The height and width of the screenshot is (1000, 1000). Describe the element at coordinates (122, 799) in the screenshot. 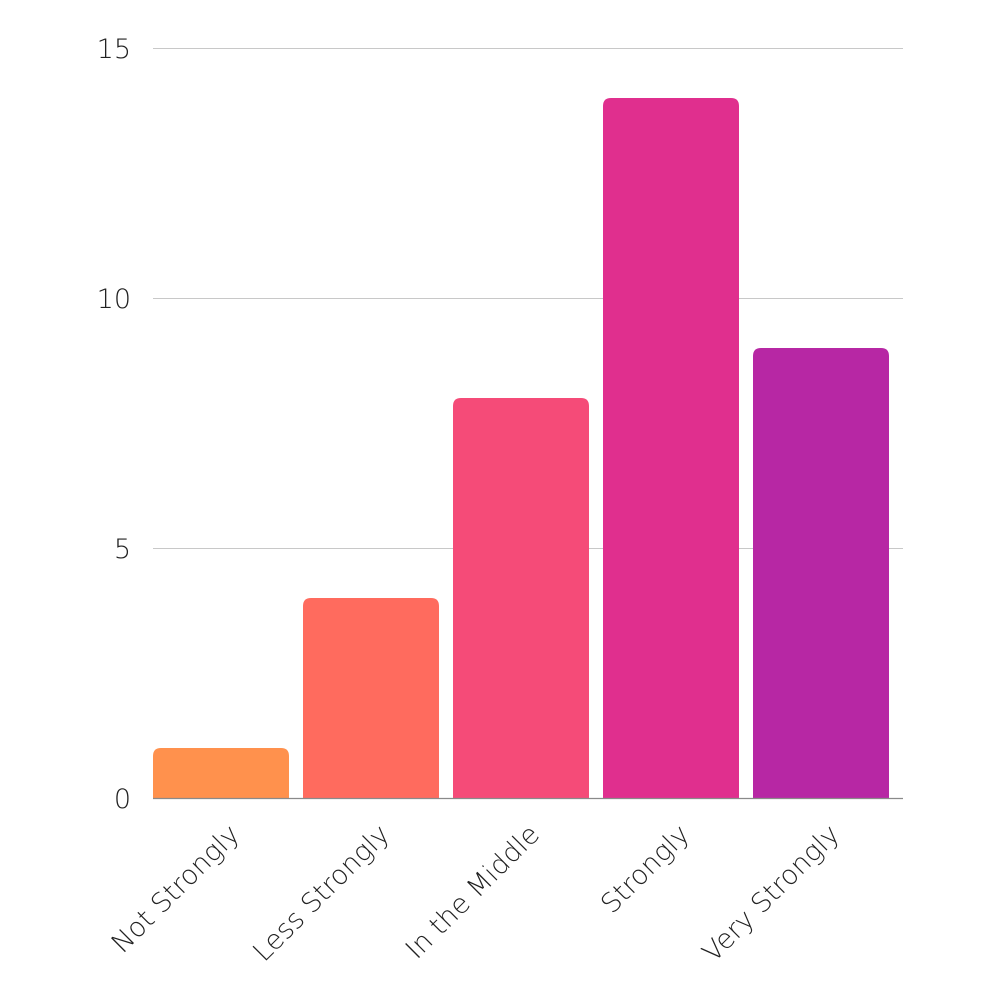

I see `y-tick-label: 0` at that location.